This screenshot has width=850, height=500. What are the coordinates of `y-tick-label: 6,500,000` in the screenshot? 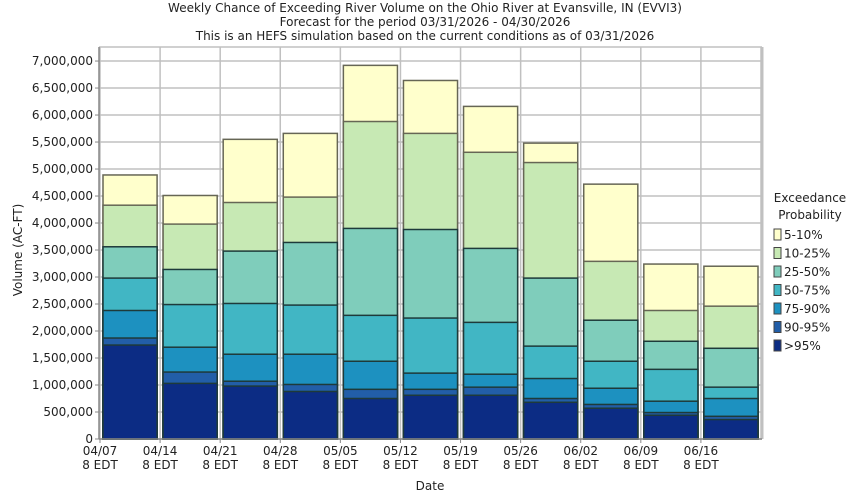 It's located at (62, 88).